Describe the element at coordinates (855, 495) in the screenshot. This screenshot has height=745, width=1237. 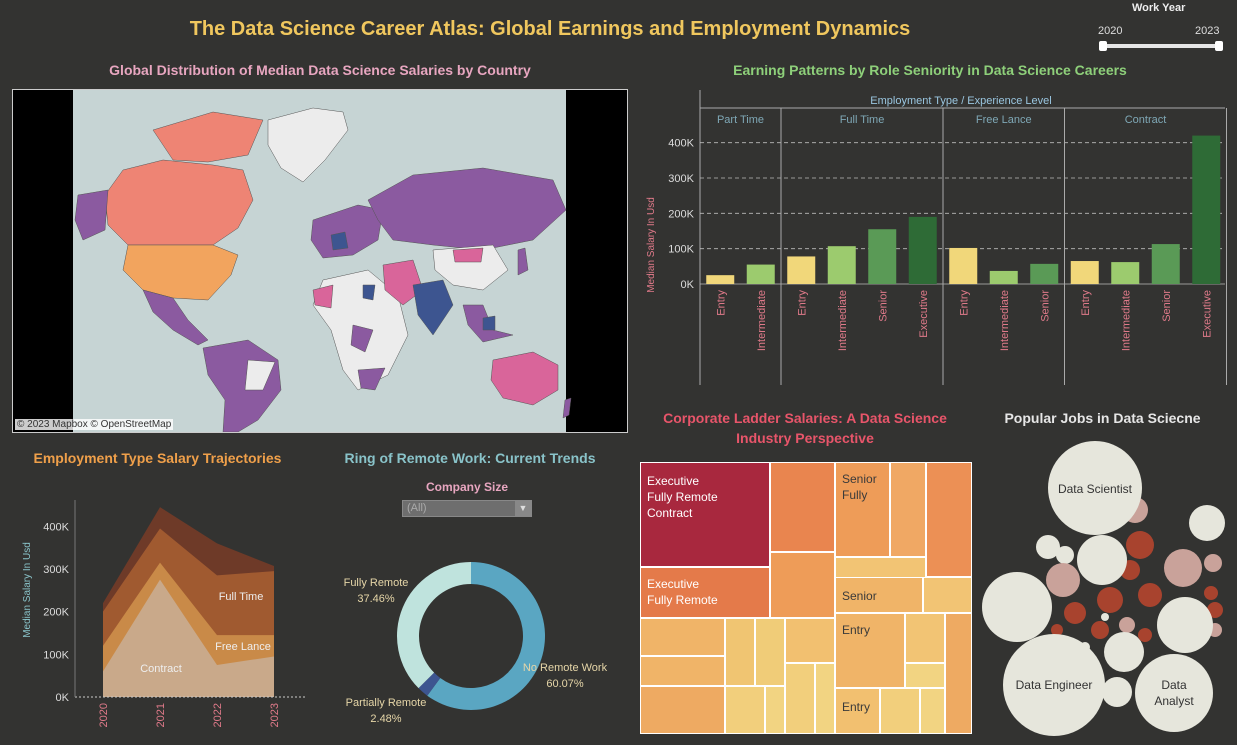
I see `tm-label: Fully` at that location.